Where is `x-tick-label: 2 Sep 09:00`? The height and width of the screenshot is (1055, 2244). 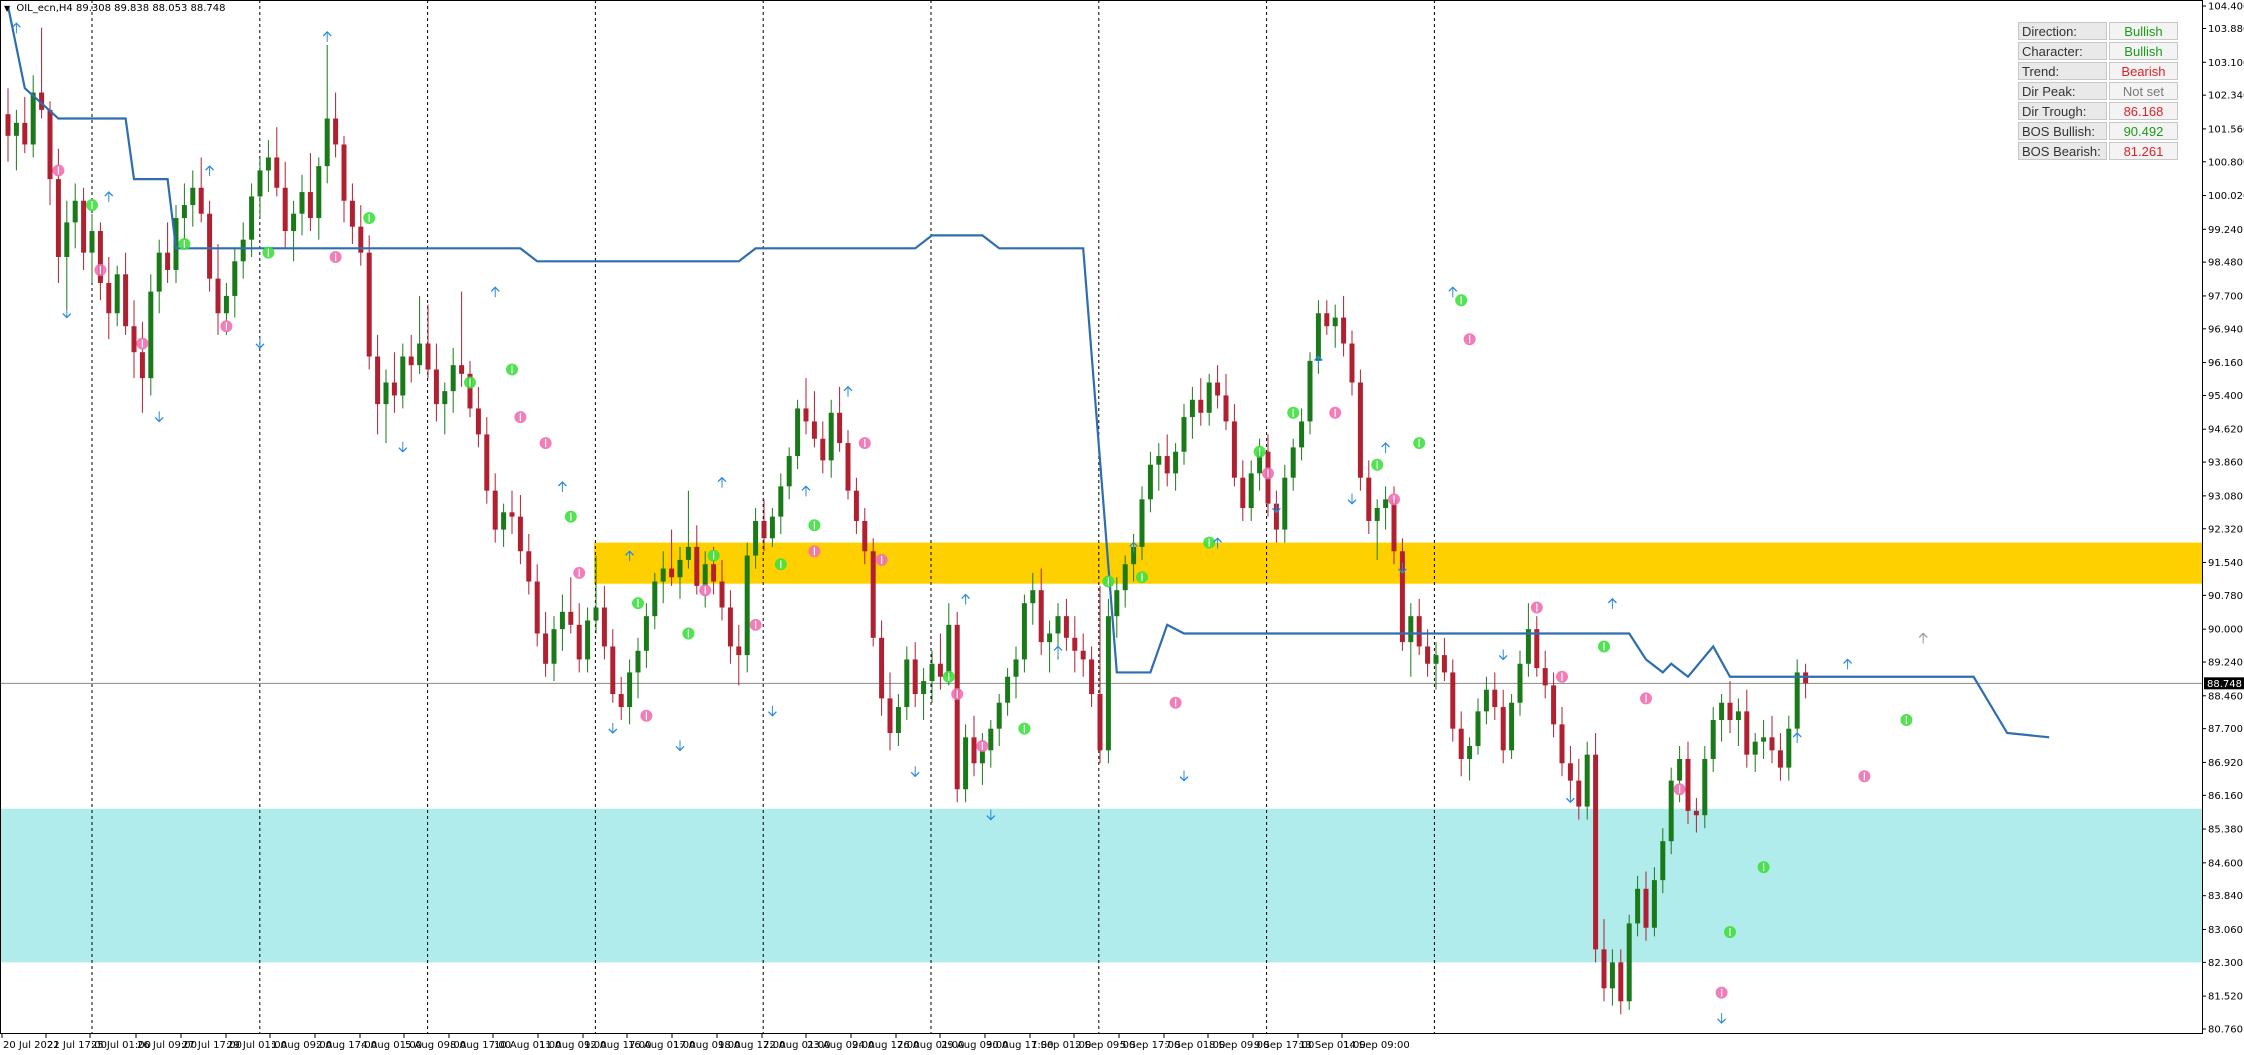
x-tick-label: 2 Sep 09:00 is located at coordinates (1105, 1045).